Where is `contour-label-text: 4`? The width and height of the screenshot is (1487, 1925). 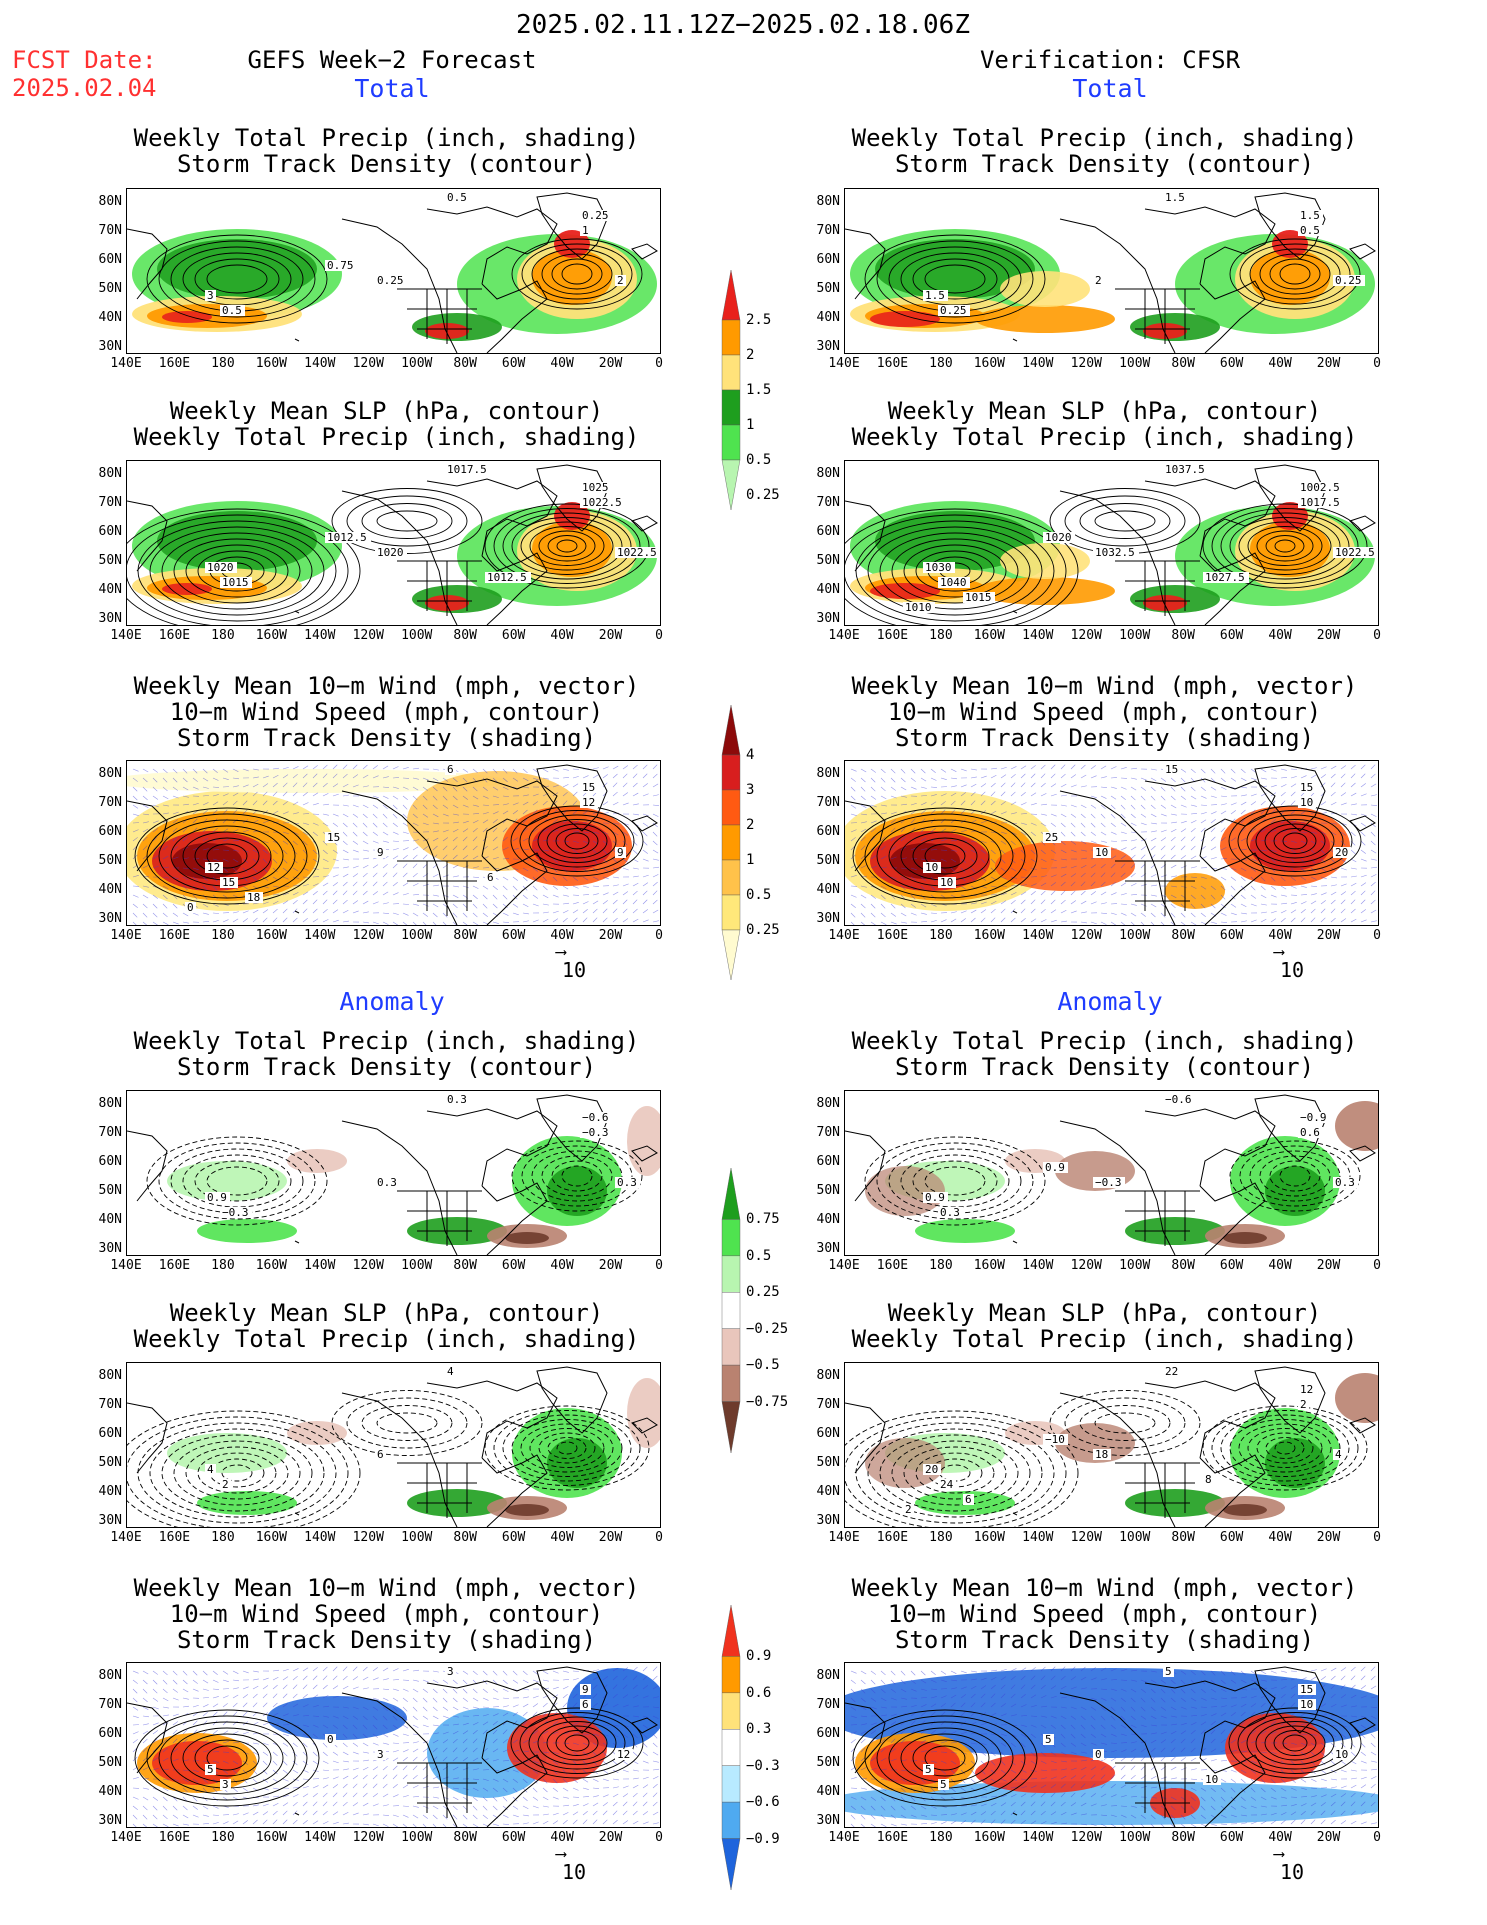 contour-label-text: 4 is located at coordinates (1338, 1454).